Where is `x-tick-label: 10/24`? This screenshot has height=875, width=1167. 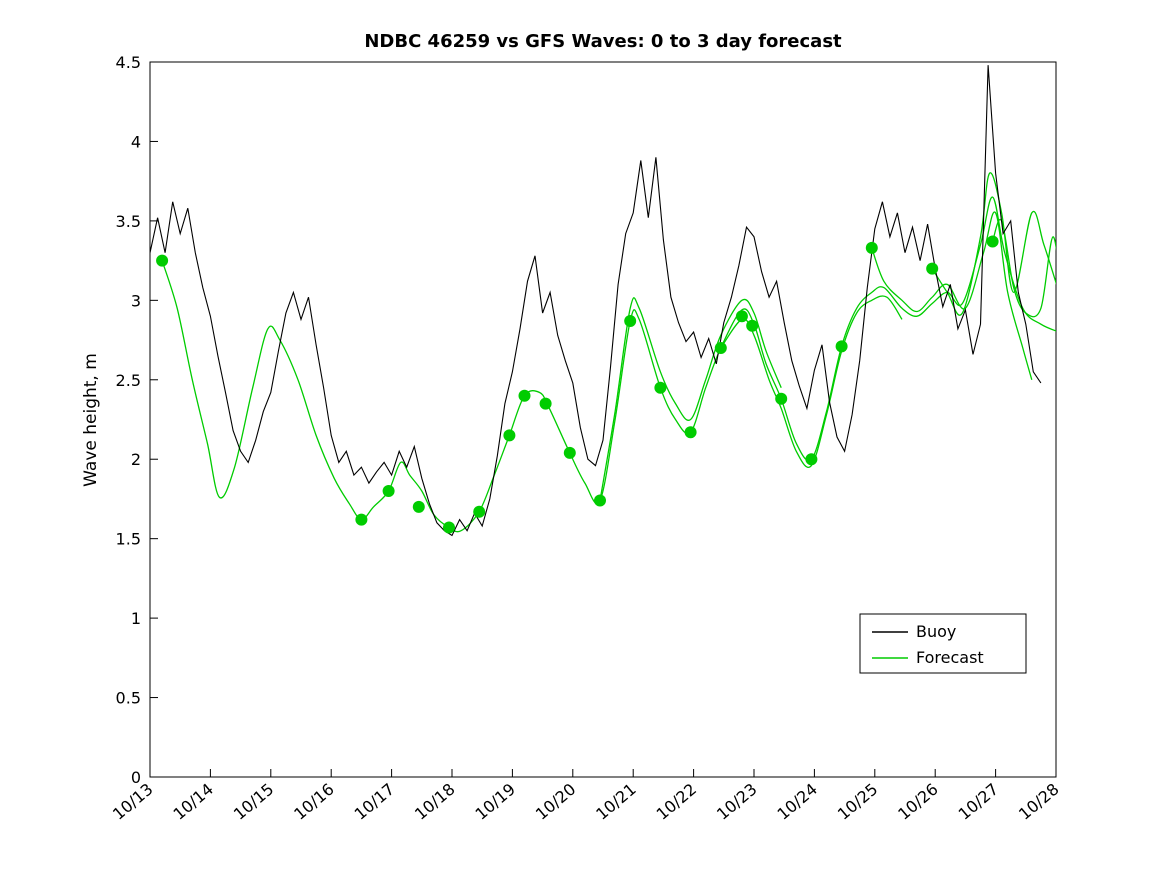 x-tick-label: 10/24 is located at coordinates (797, 802).